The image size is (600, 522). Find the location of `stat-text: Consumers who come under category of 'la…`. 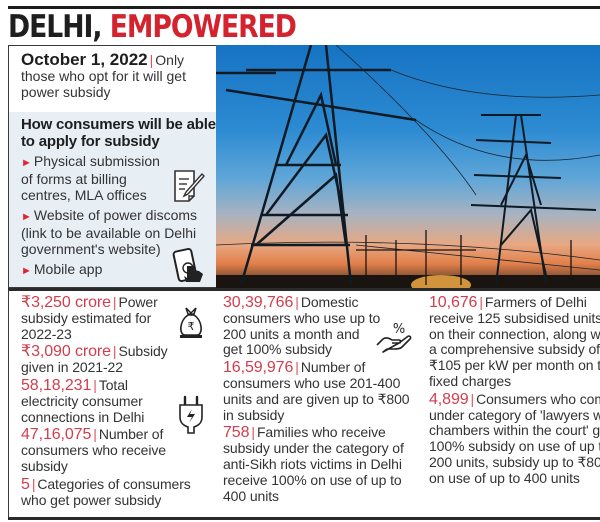

stat-text: Consumers who come under category of 'la… is located at coordinates (514, 438).